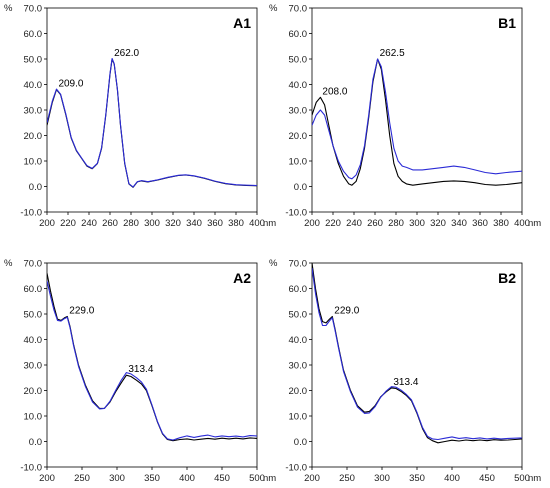 The image size is (550, 488). Describe the element at coordinates (242, 23) in the screenshot. I see `panel-label: A1` at that location.